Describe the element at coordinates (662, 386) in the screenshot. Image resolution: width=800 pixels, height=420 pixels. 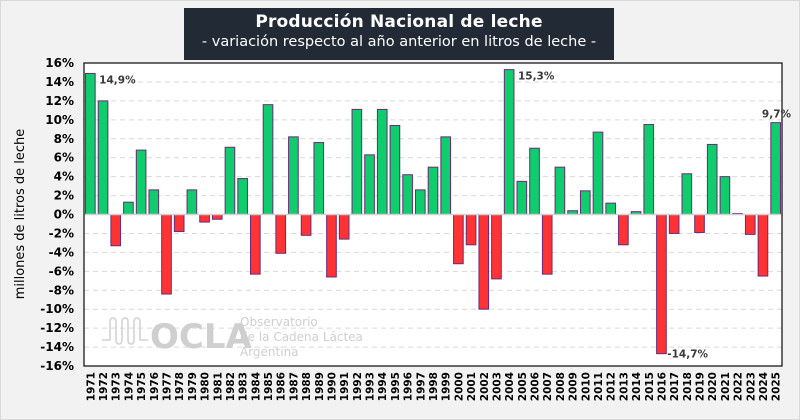
I see `x-tick-label: 2016` at that location.